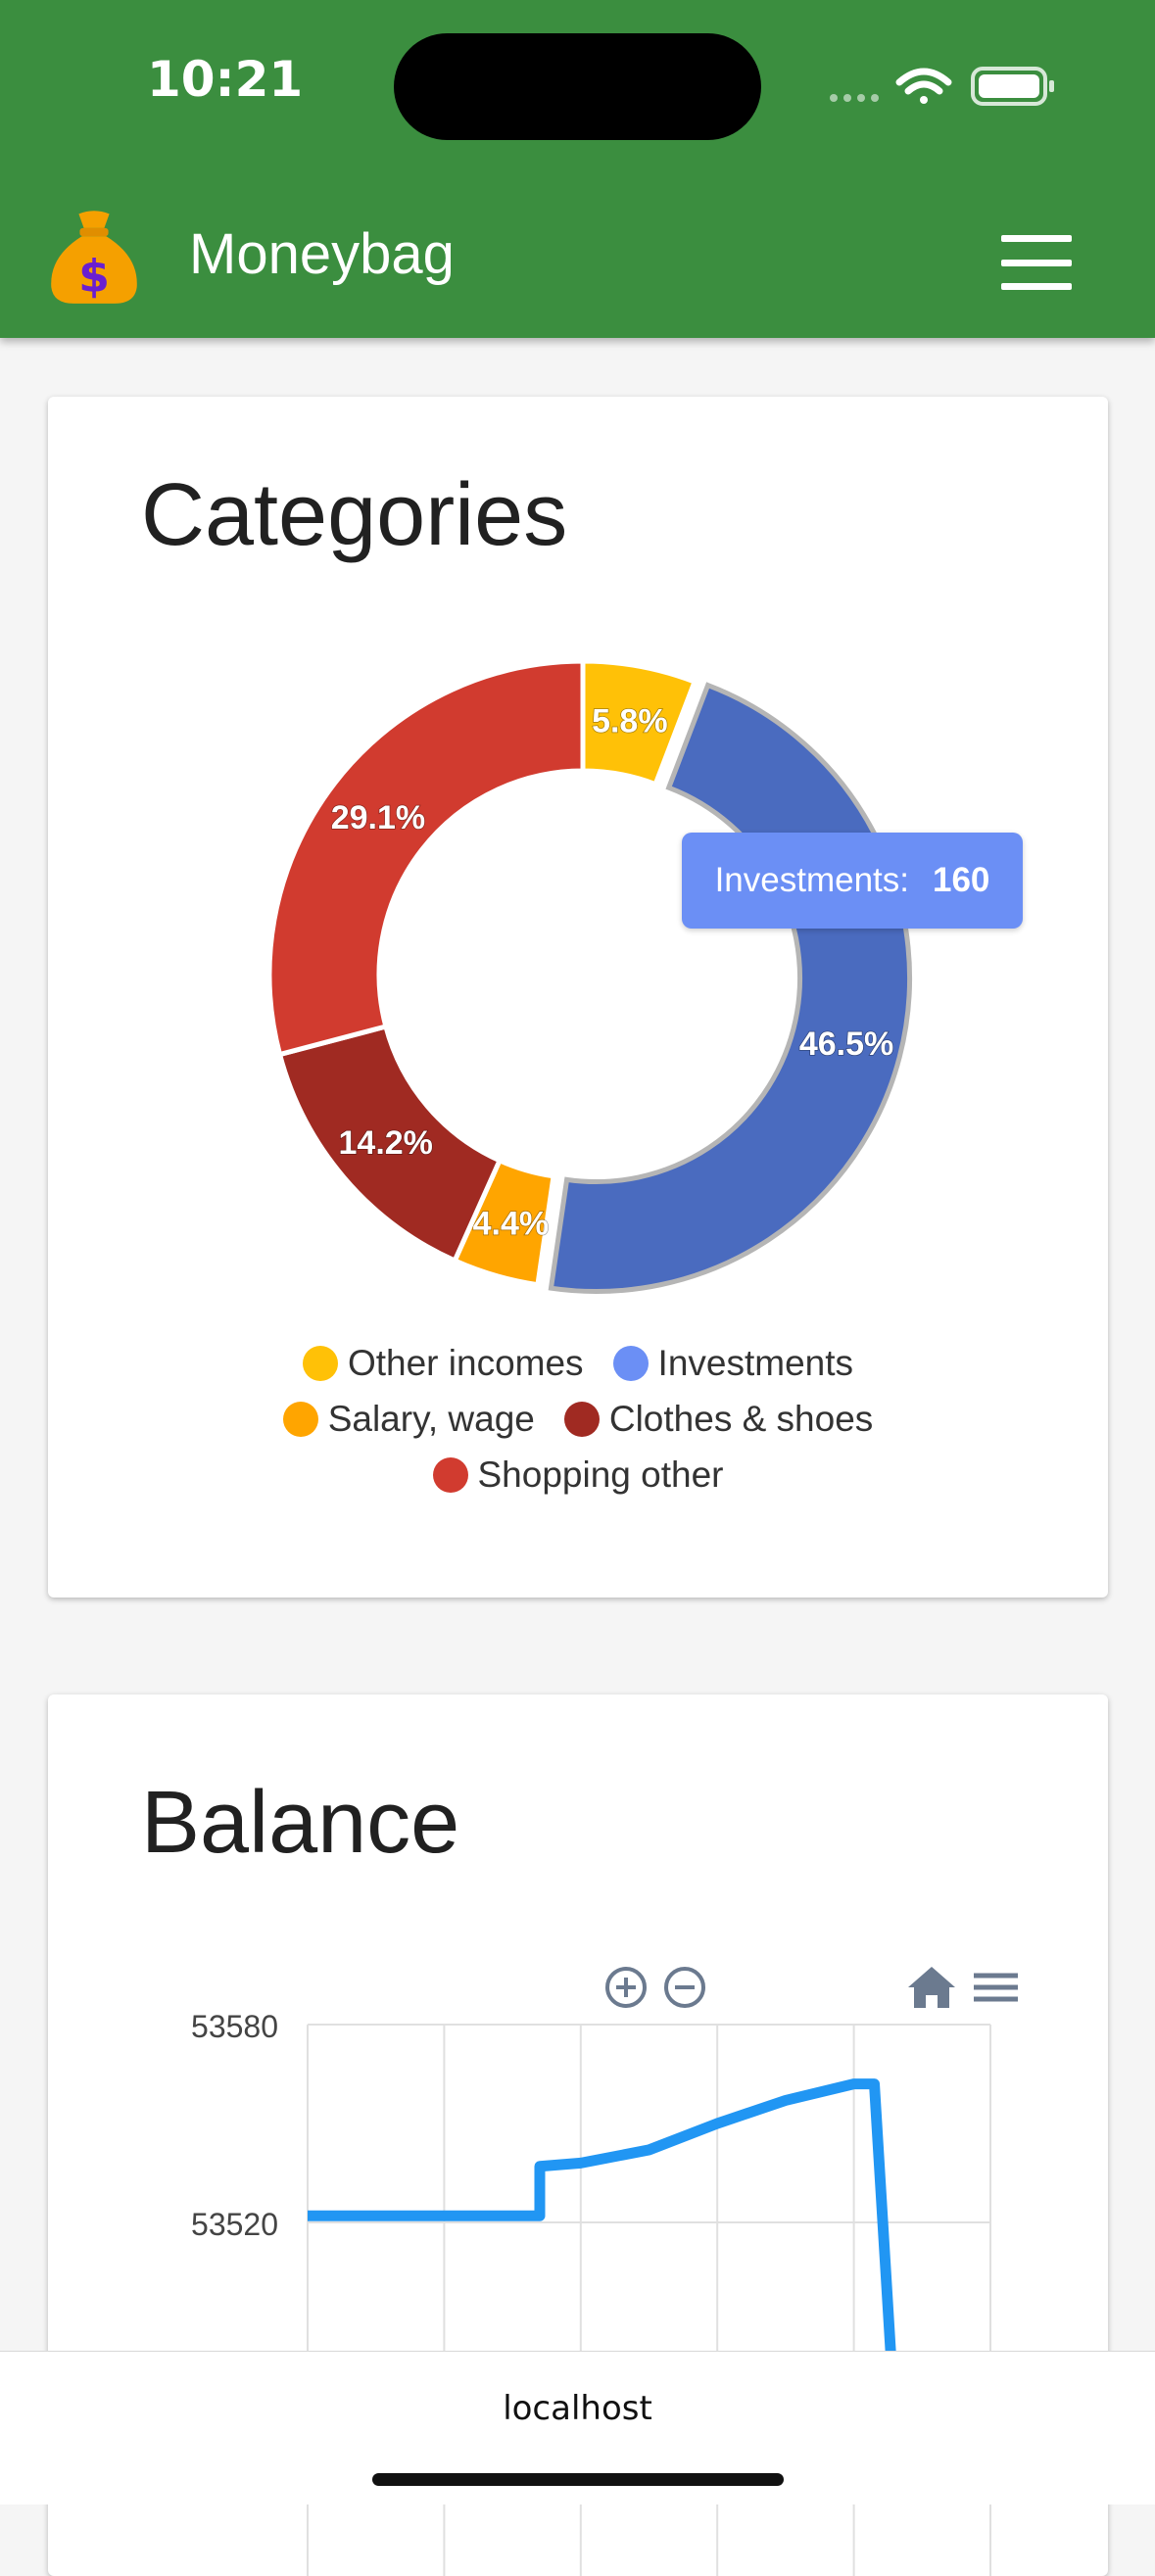 The width and height of the screenshot is (1155, 2576). What do you see at coordinates (1036, 262) in the screenshot?
I see `hamburger-menu-icon` at bounding box center [1036, 262].